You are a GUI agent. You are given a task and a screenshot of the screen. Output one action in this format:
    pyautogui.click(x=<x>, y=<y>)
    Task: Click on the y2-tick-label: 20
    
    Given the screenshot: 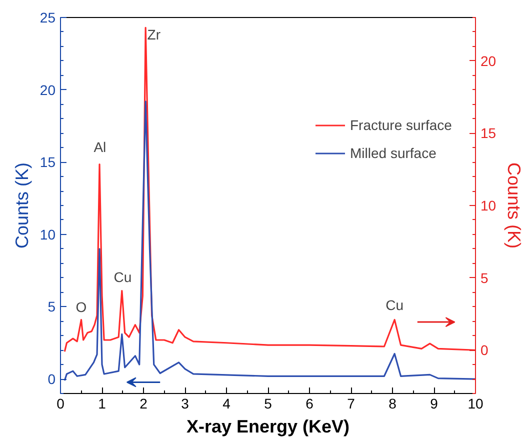 What is the action you would take?
    pyautogui.click(x=488, y=60)
    